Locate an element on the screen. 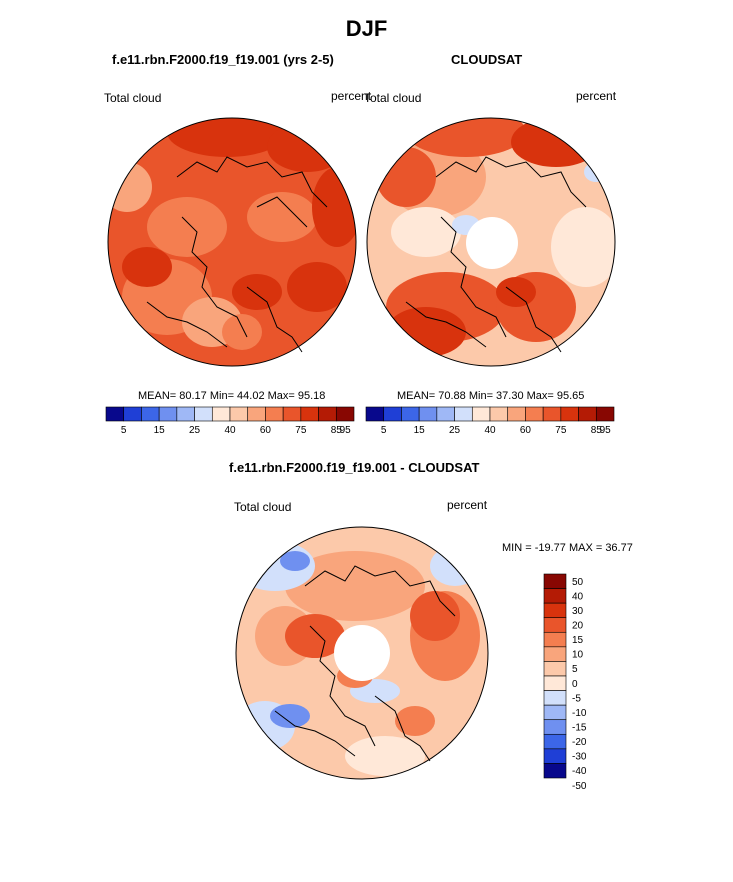 The image size is (733, 882). model-colorbar-tick-label: 5 is located at coordinates (124, 430).